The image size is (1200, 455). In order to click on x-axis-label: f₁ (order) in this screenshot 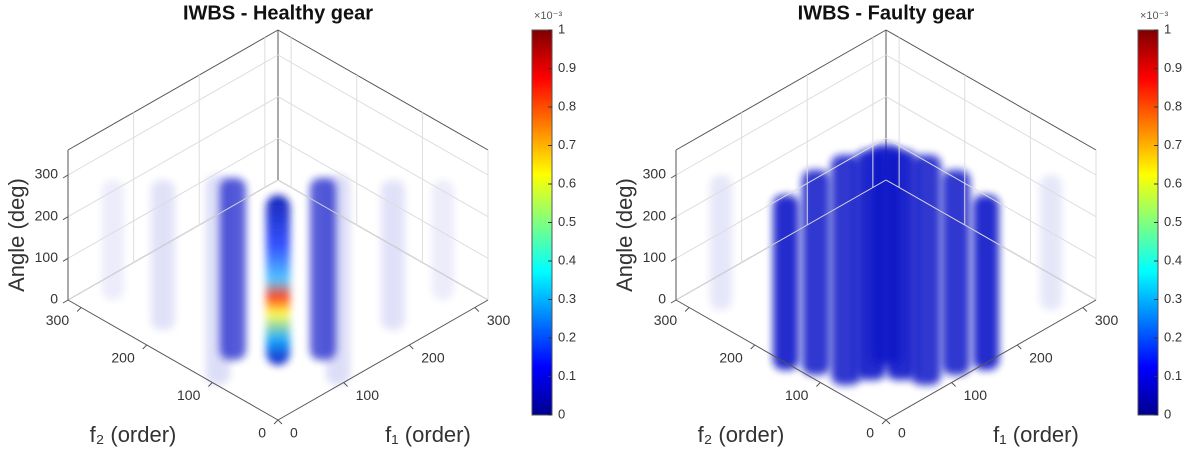, I will do `click(428, 434)`.